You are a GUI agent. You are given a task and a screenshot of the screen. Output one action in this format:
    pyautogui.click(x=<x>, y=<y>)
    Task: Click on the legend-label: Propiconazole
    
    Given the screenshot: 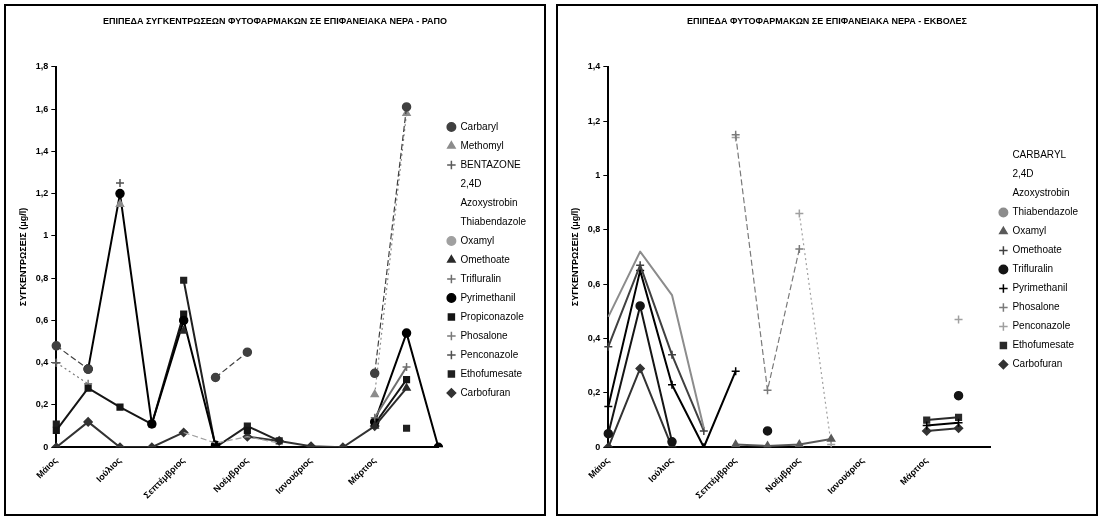 What is the action you would take?
    pyautogui.click(x=492, y=316)
    